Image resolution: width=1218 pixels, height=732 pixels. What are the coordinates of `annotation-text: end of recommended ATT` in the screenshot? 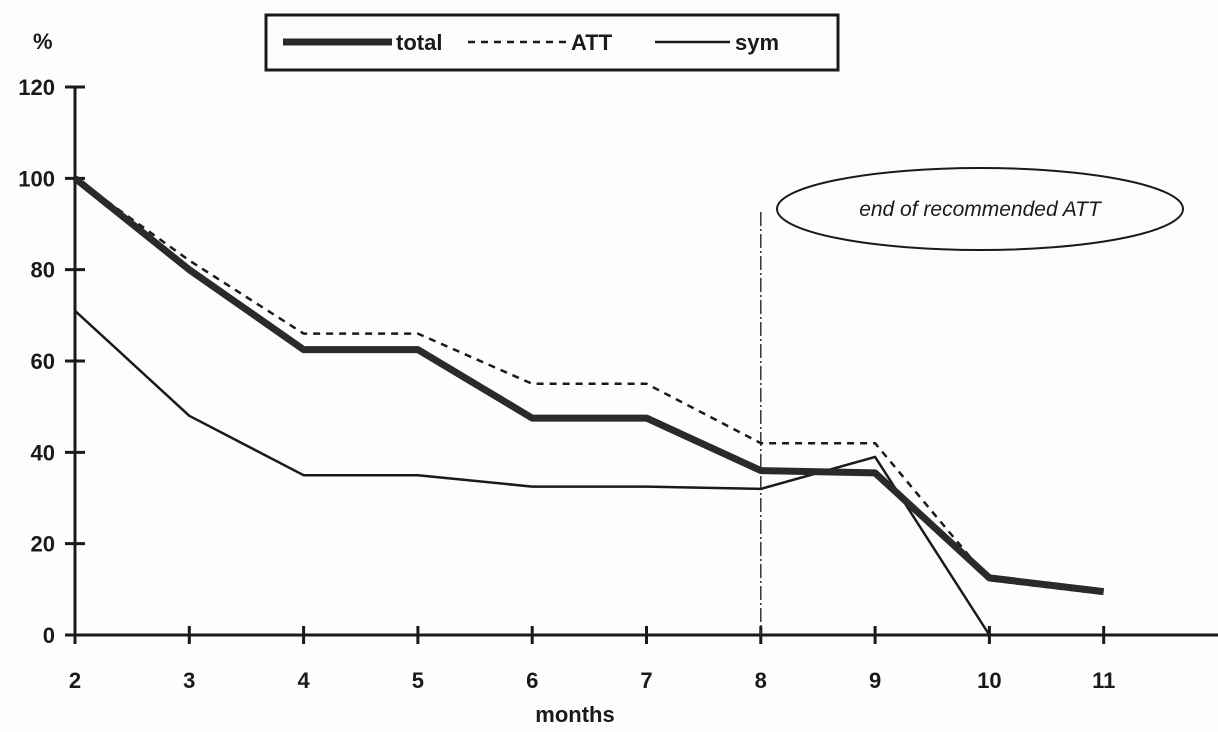 It's located at (981, 209).